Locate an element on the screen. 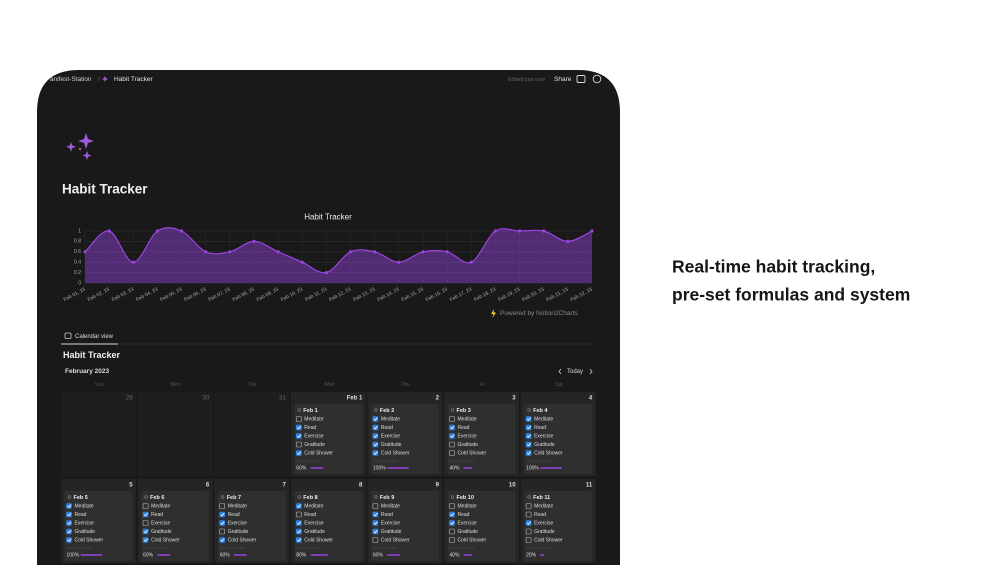 The height and width of the screenshot is (565, 1005). next-month is located at coordinates (591, 371).